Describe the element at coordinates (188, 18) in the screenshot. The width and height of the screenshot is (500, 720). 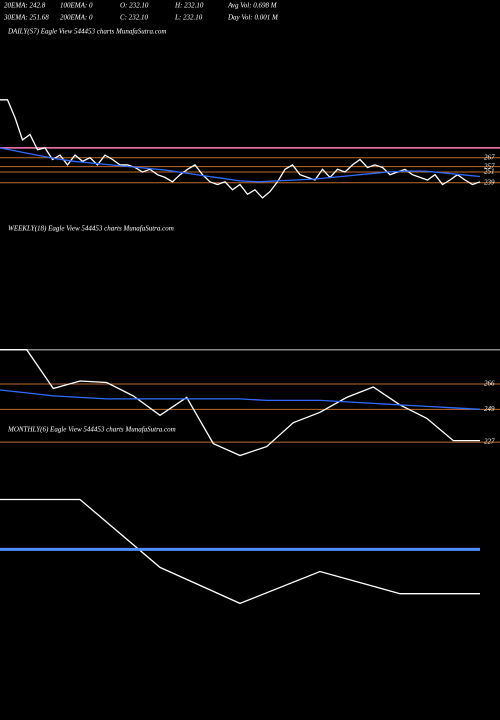
I see `header-text: L: 232.10` at that location.